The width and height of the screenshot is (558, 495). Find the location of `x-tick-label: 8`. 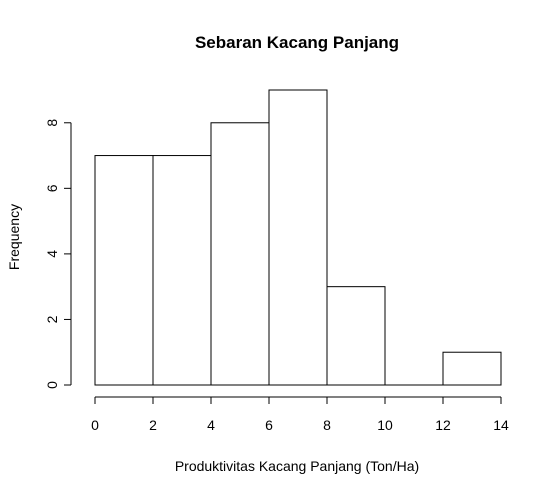

x-tick-label: 8 is located at coordinates (327, 425).